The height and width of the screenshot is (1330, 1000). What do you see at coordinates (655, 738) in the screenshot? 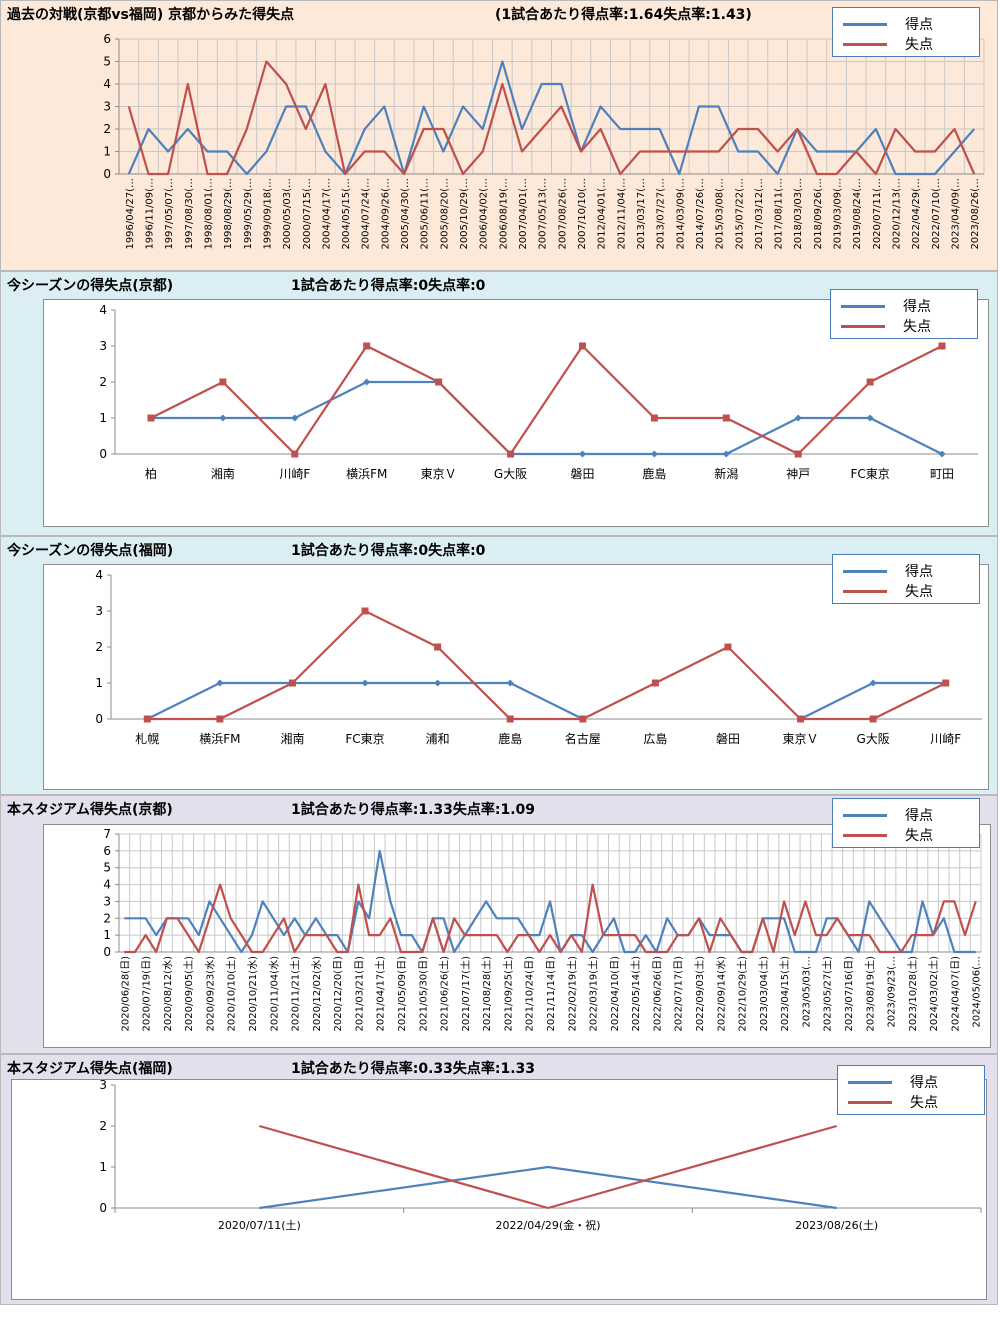
I see `x-tick-label: 広島` at bounding box center [655, 738].